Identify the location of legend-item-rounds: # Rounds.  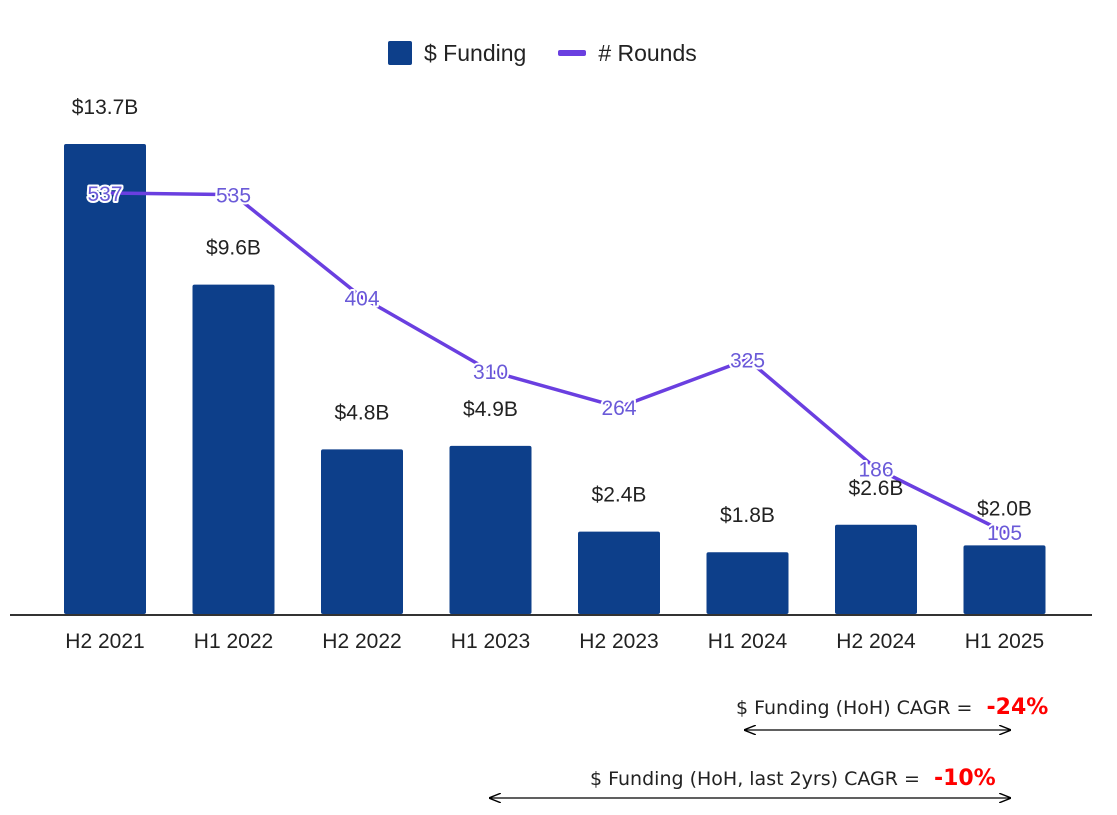
(627, 53).